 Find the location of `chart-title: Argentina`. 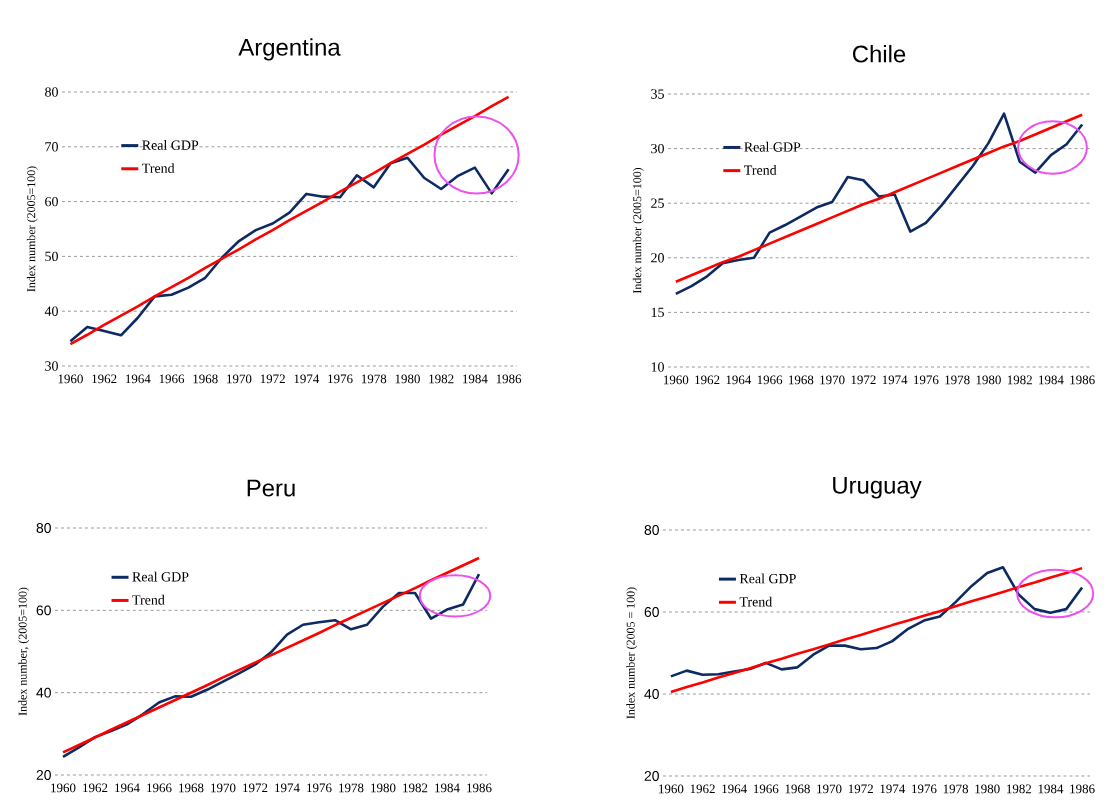

chart-title: Argentina is located at coordinates (289, 49).